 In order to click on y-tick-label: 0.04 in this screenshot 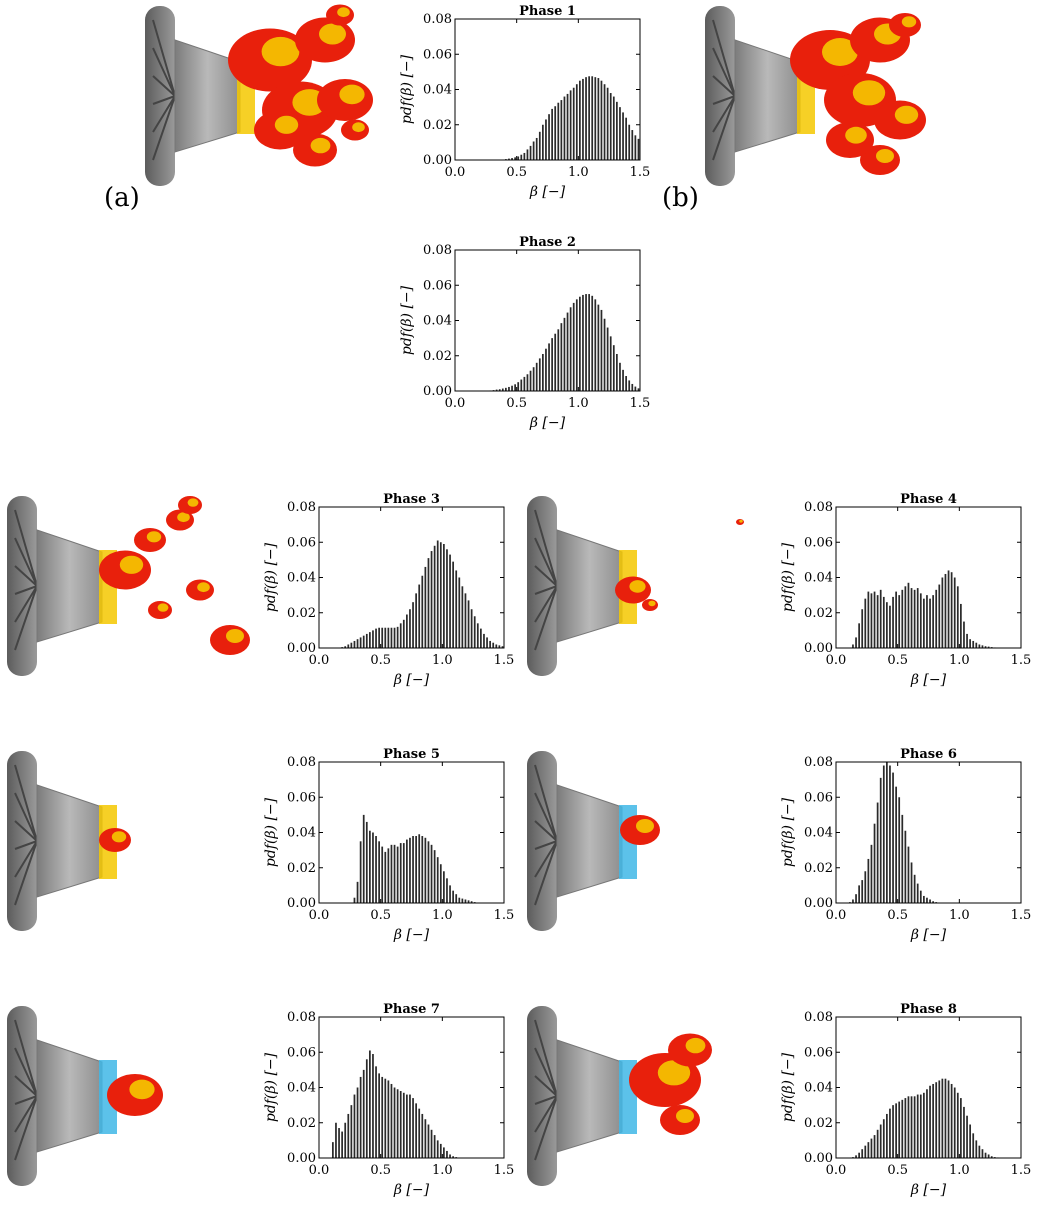, I will do `click(437, 90)`.